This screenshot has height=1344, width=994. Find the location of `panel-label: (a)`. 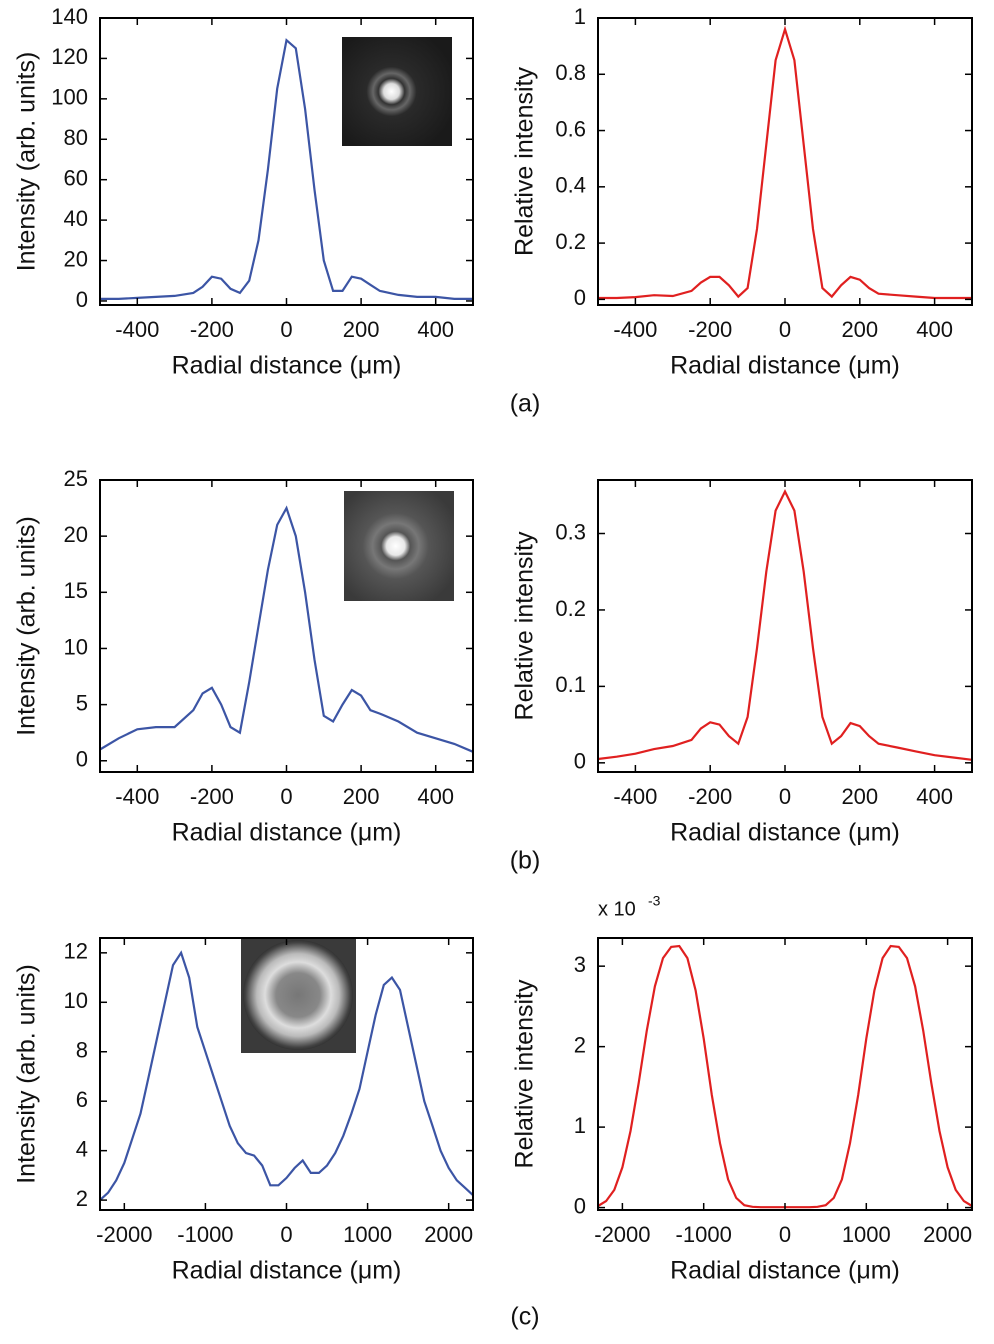

panel-label: (a) is located at coordinates (525, 404).